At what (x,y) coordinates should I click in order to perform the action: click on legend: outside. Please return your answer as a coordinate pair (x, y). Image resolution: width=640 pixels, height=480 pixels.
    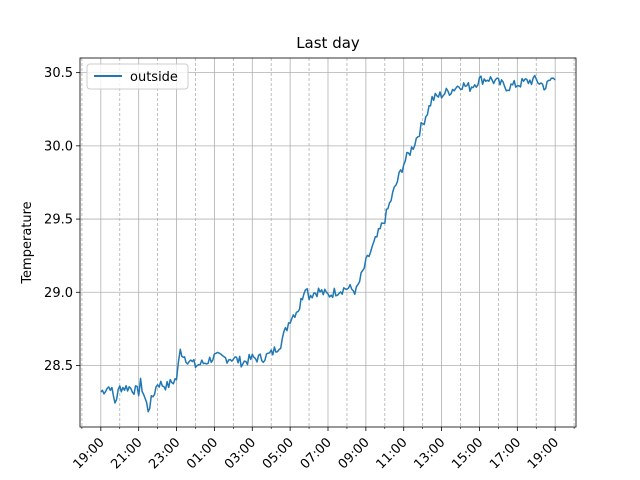
    Looking at the image, I should click on (137, 76).